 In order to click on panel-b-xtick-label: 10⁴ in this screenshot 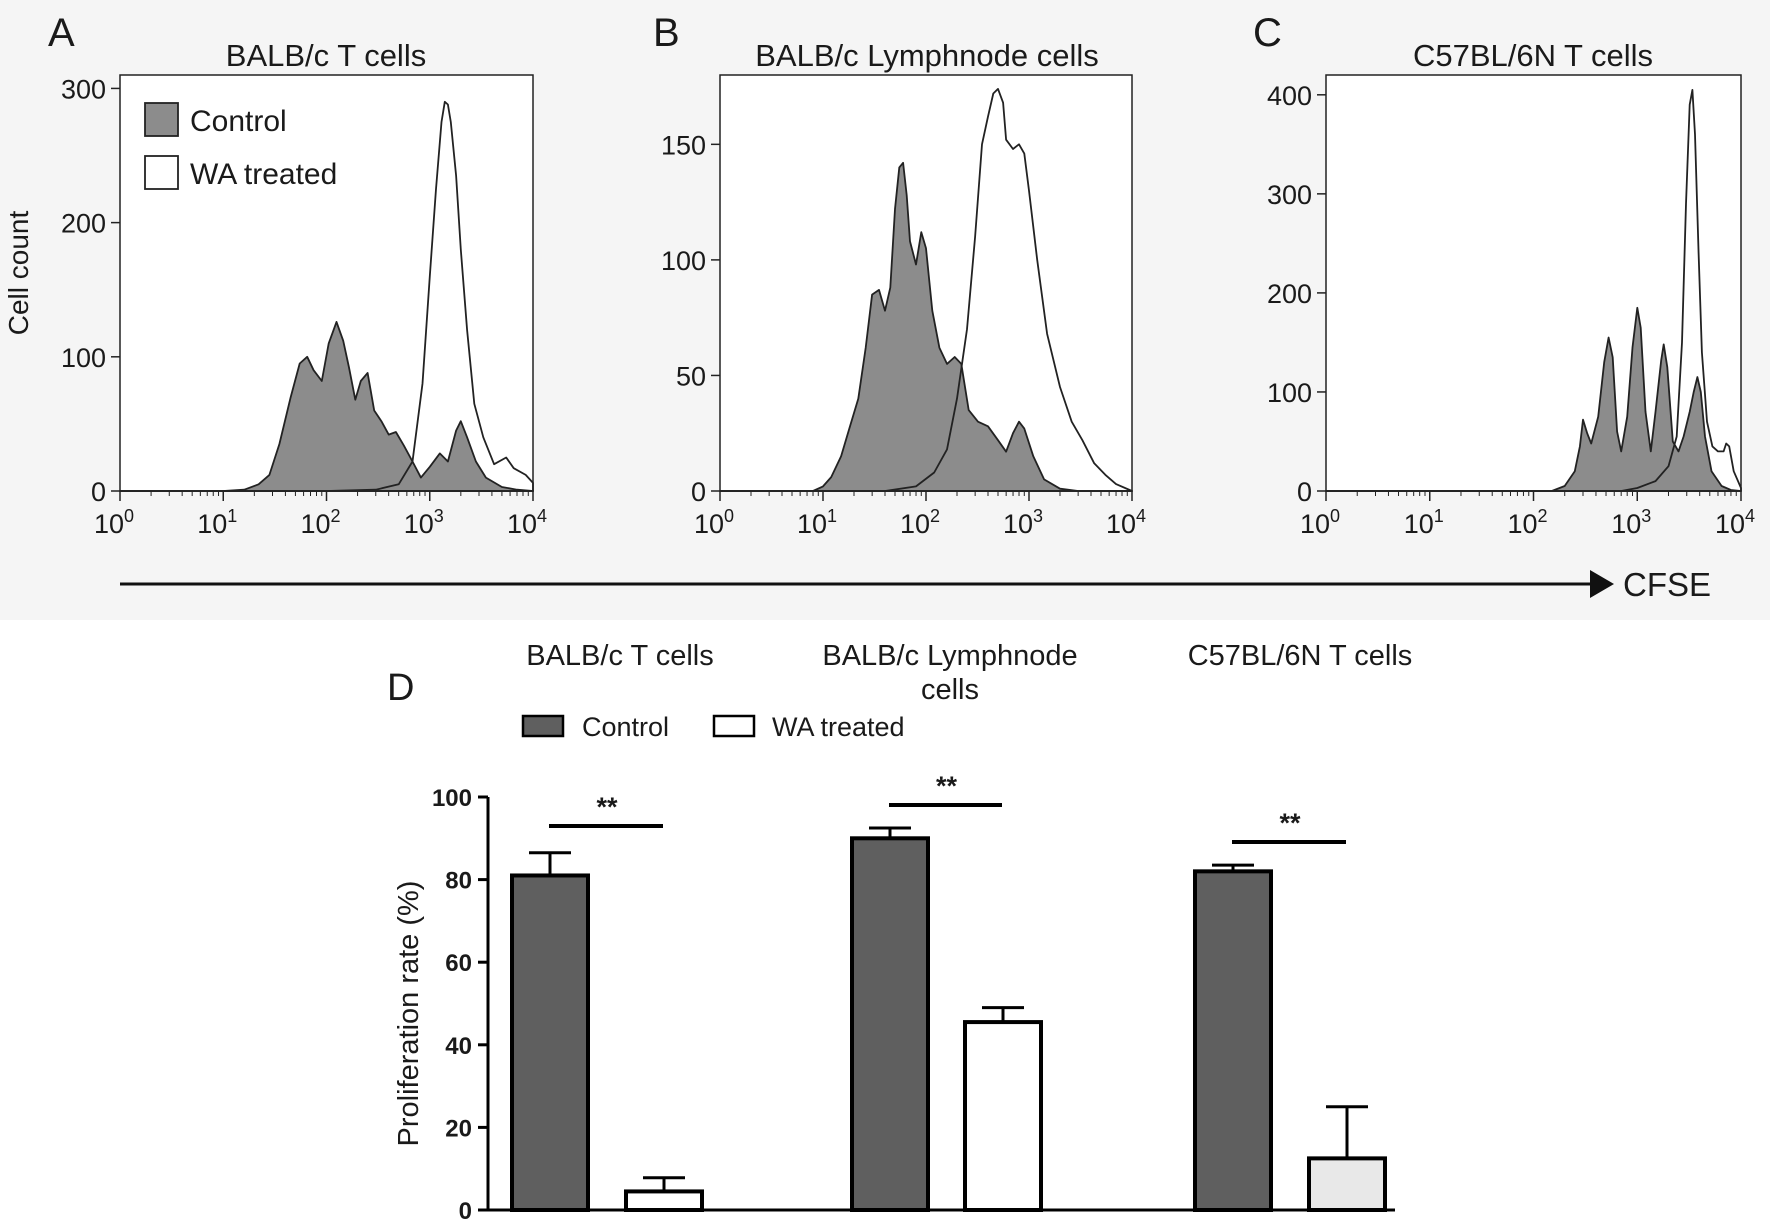, I will do `click(1126, 522)`.